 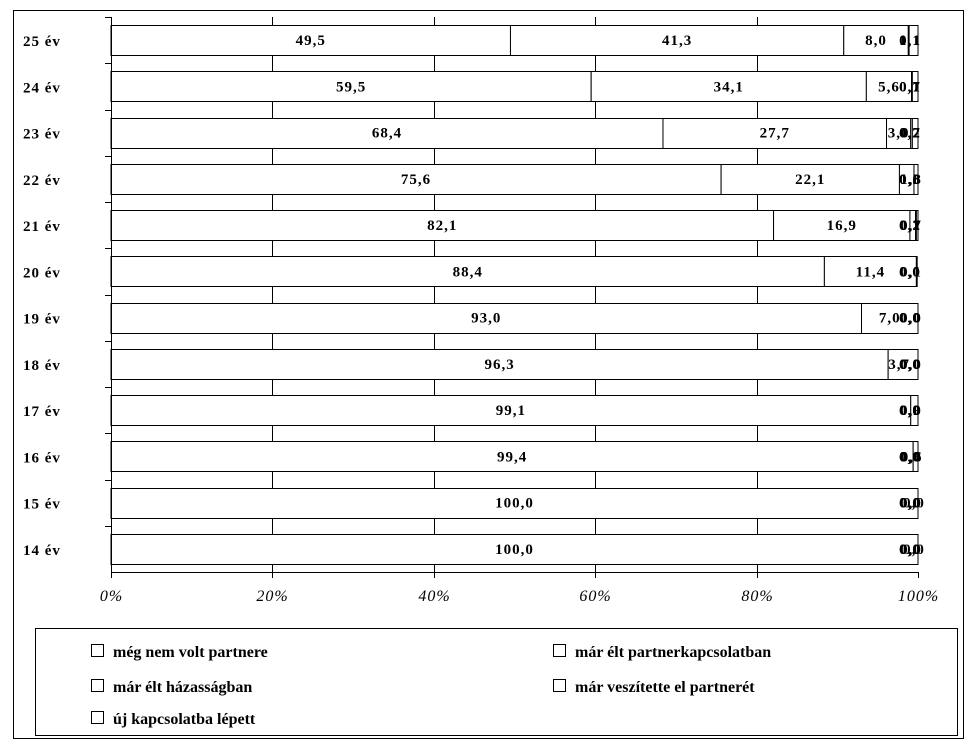 What do you see at coordinates (876, 41) in the screenshot?
I see `data-label: 8,0` at bounding box center [876, 41].